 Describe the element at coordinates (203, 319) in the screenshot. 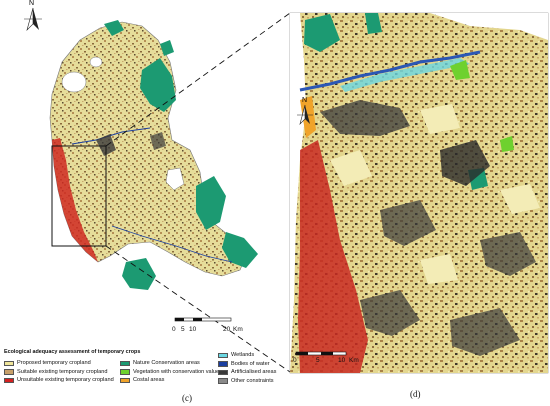

I see `scale-bar-c` at that location.